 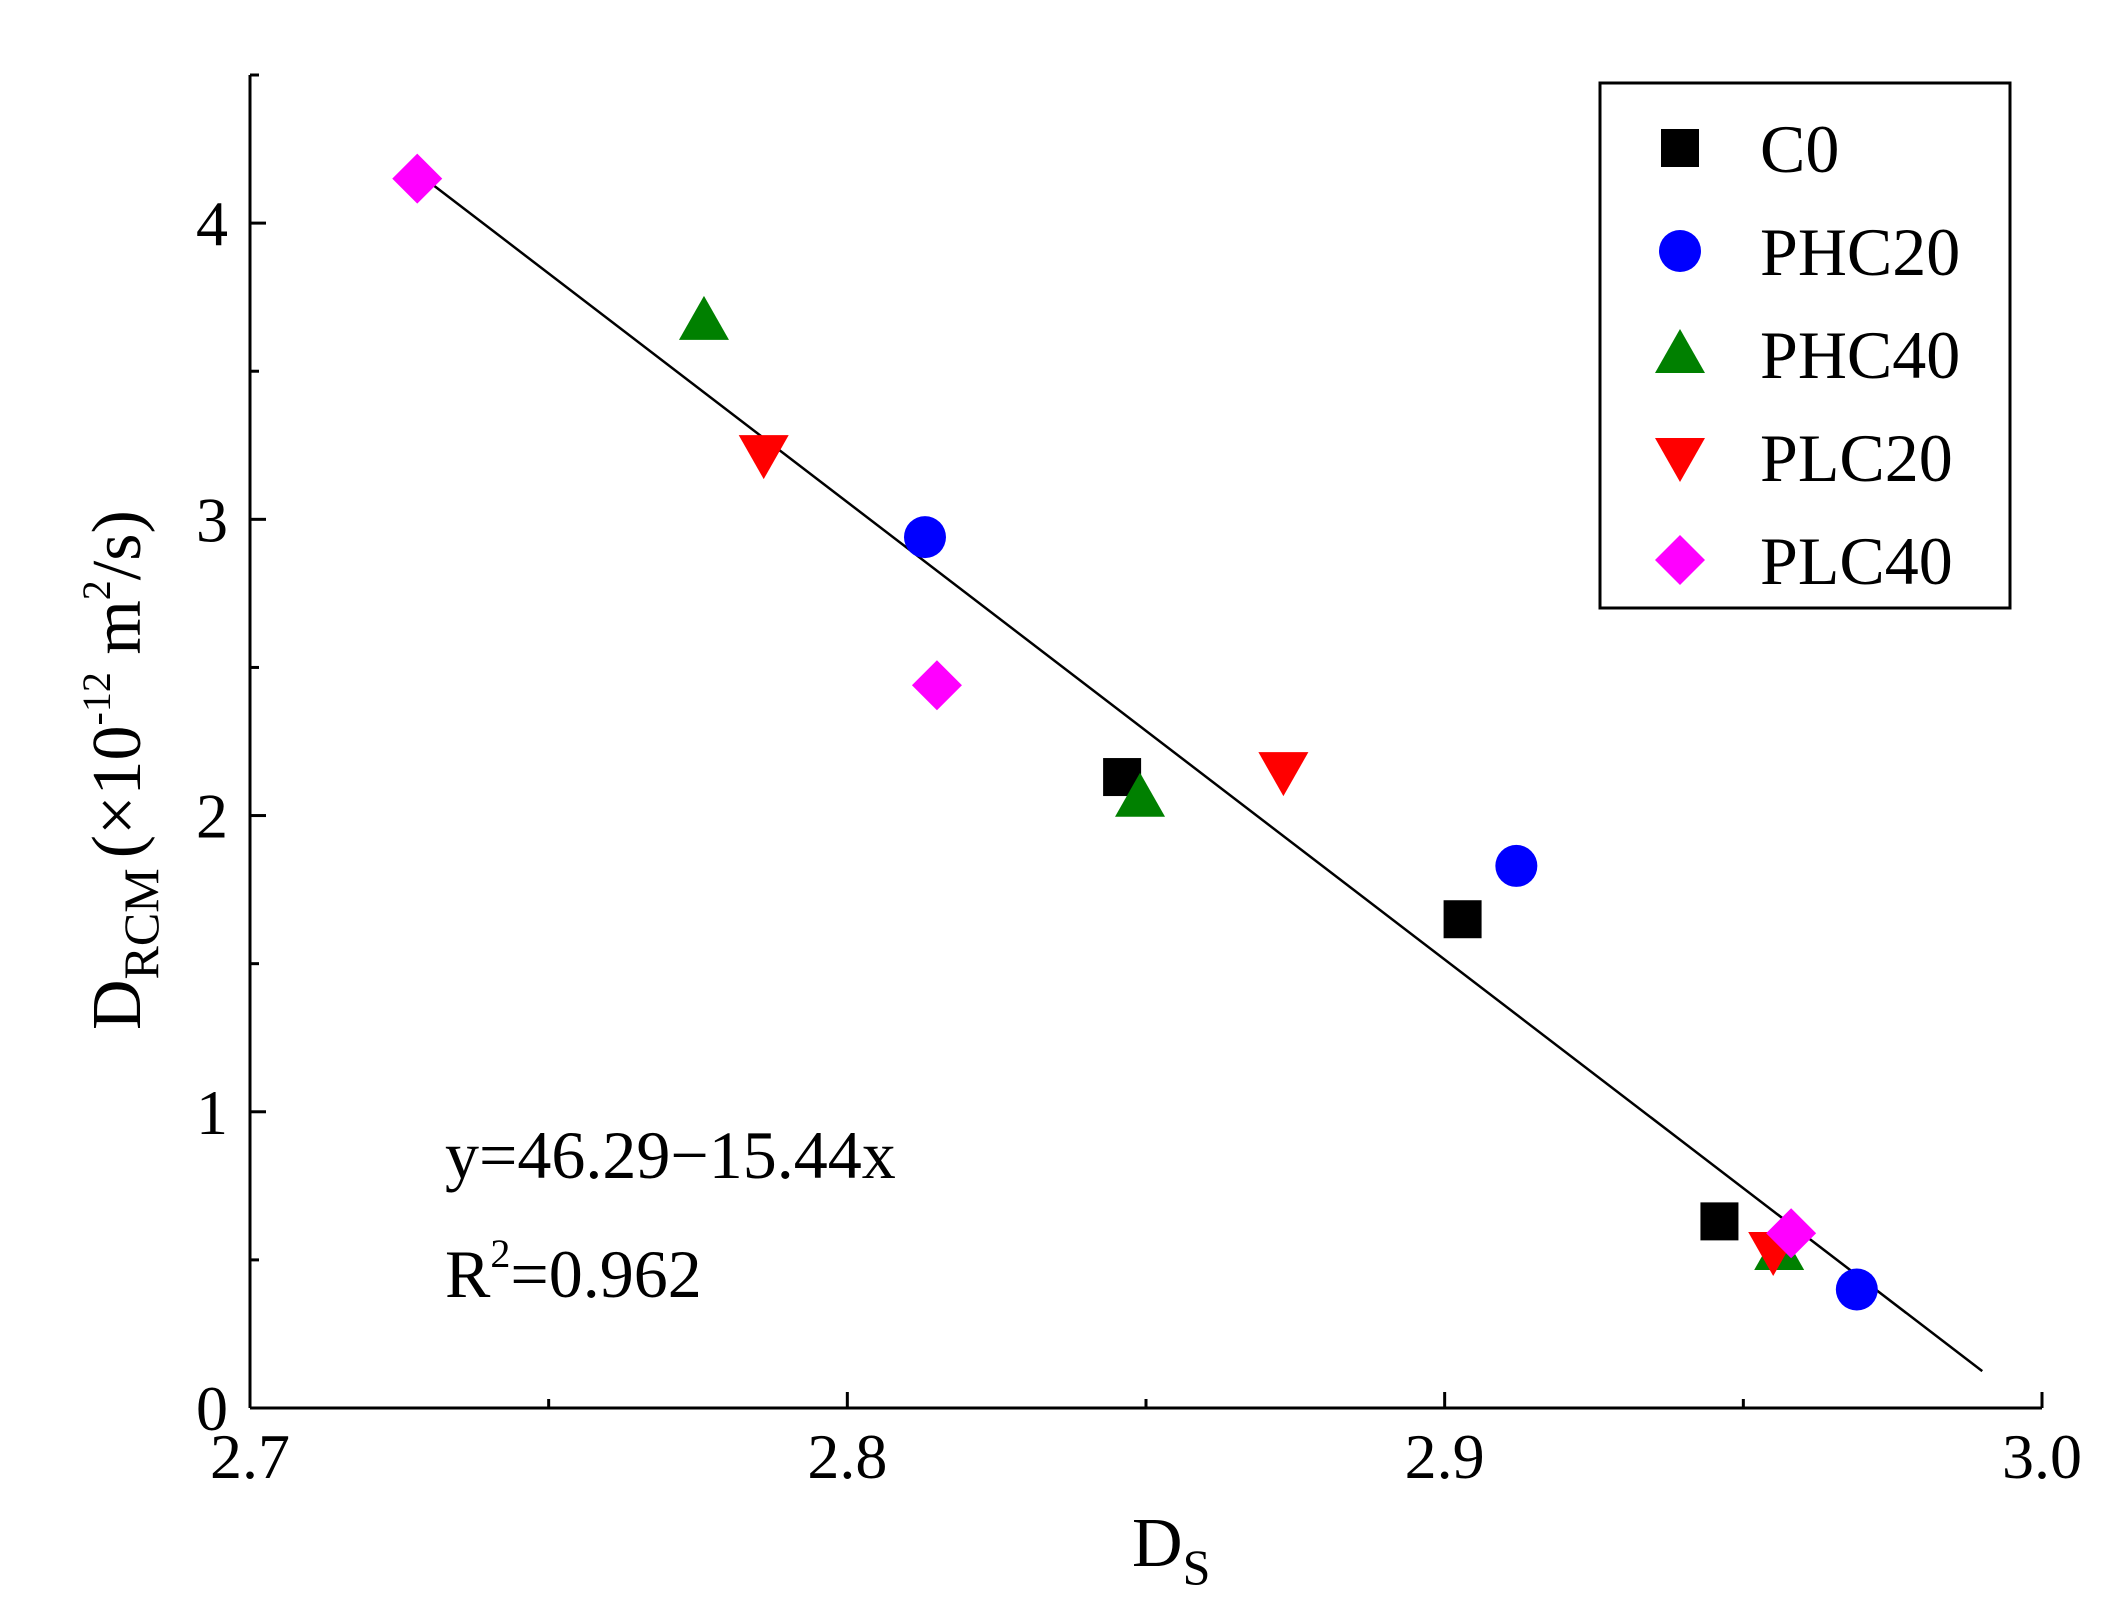 I want to click on x-tick-label: 3.0, so click(x=2042, y=1456).